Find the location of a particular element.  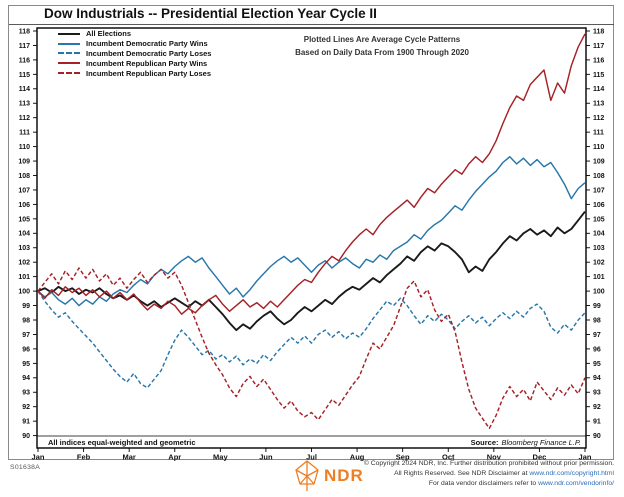

legend-item-label: Incumbent Democratic Party Wins is located at coordinates (147, 44).